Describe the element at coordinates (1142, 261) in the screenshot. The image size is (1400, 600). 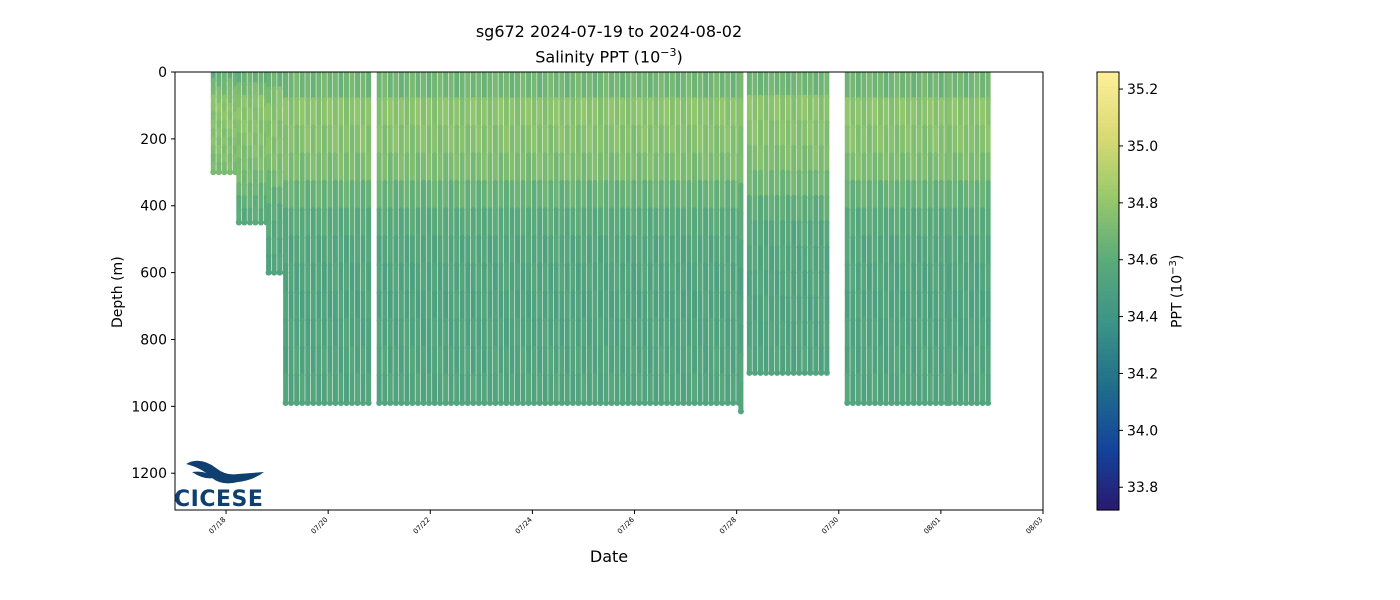
I see `colorbar-tick-label: 34.6` at that location.